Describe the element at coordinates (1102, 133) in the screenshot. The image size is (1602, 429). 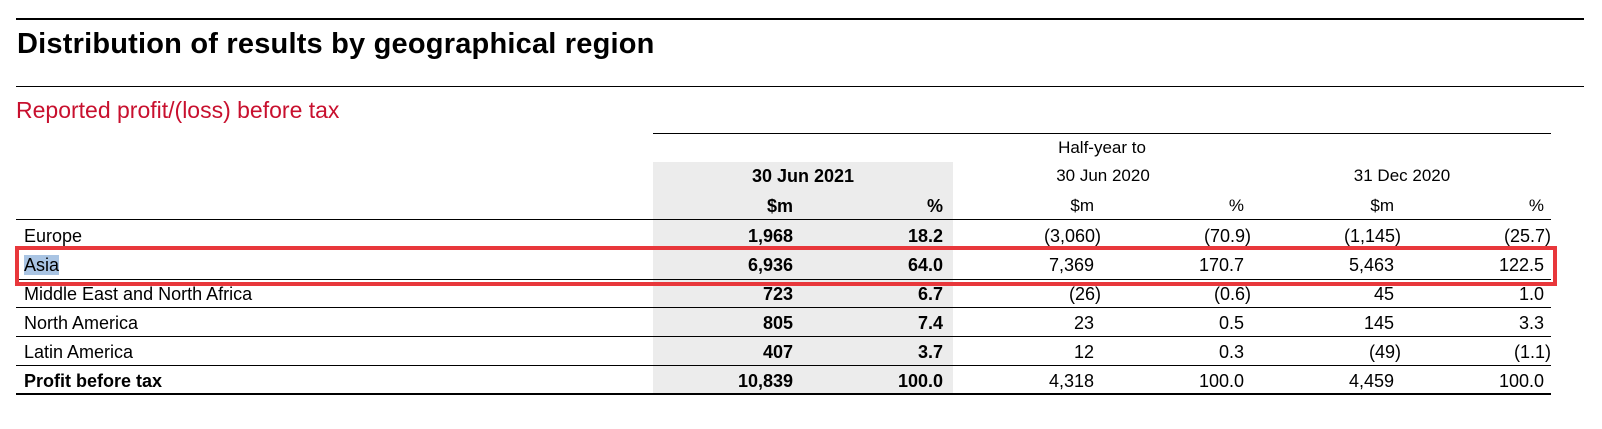
I see `group-header-rule` at that location.